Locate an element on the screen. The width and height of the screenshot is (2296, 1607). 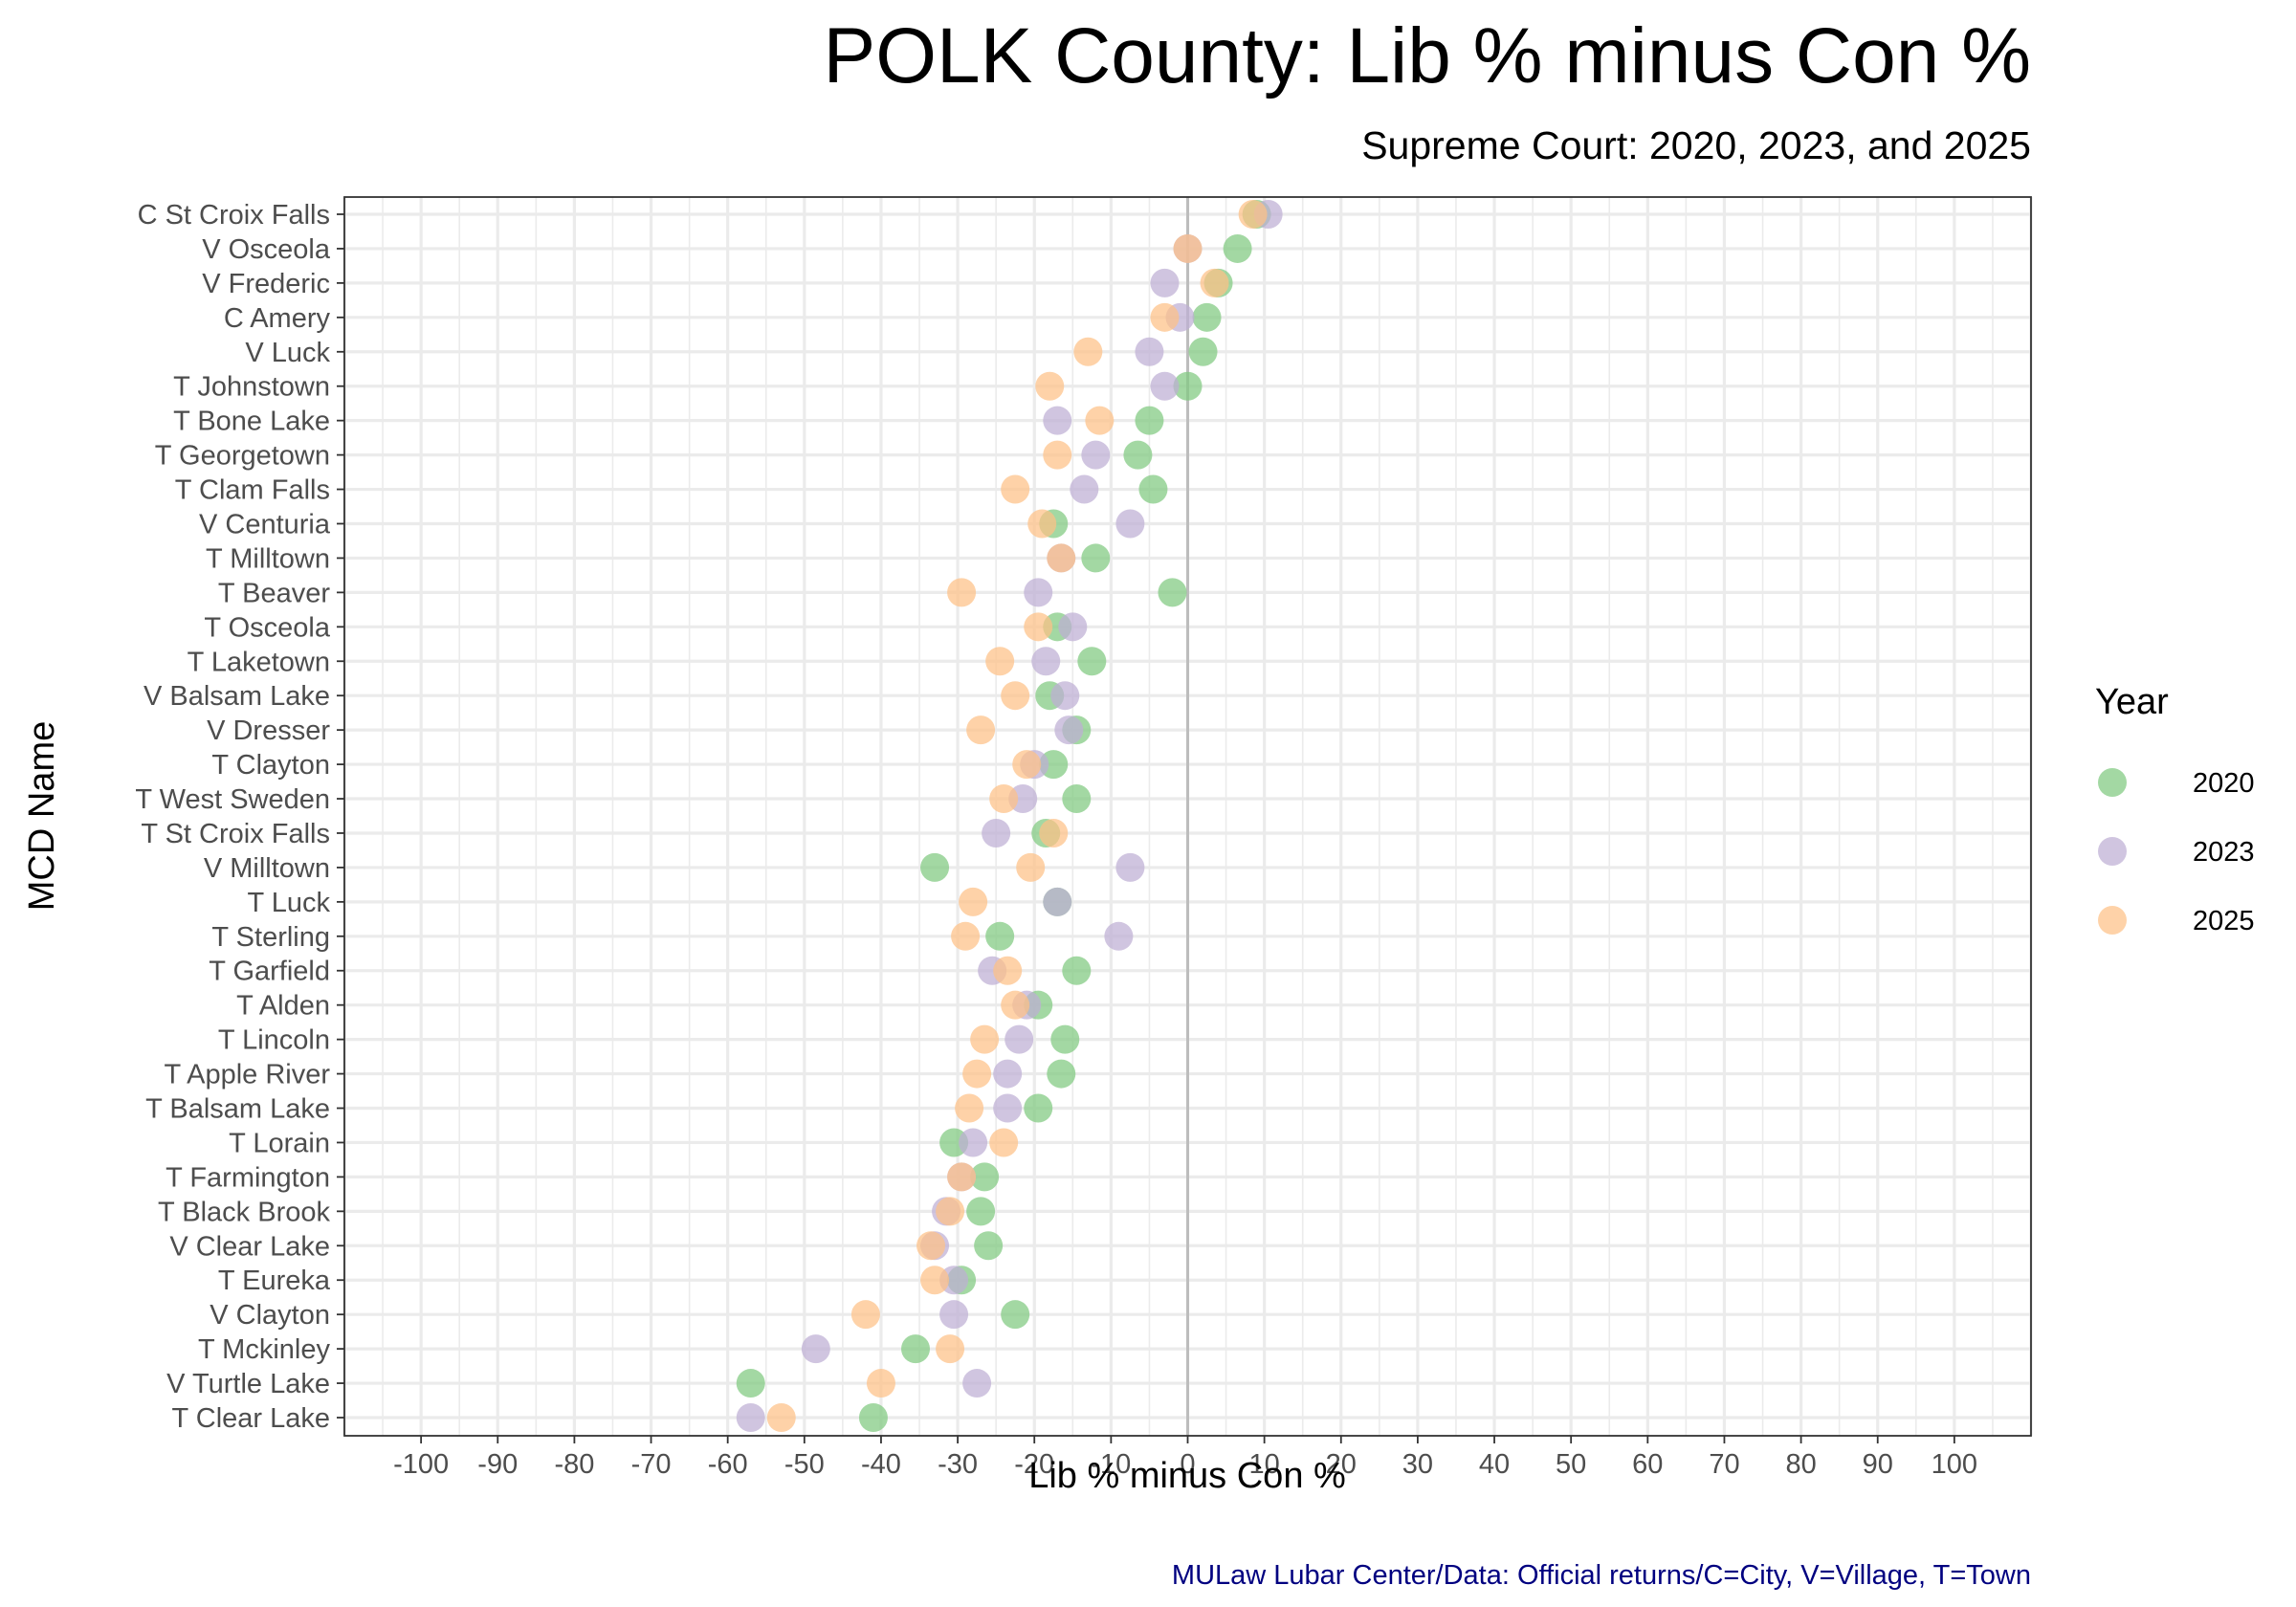
y-tick-label: T Lorain is located at coordinates (280, 1143).